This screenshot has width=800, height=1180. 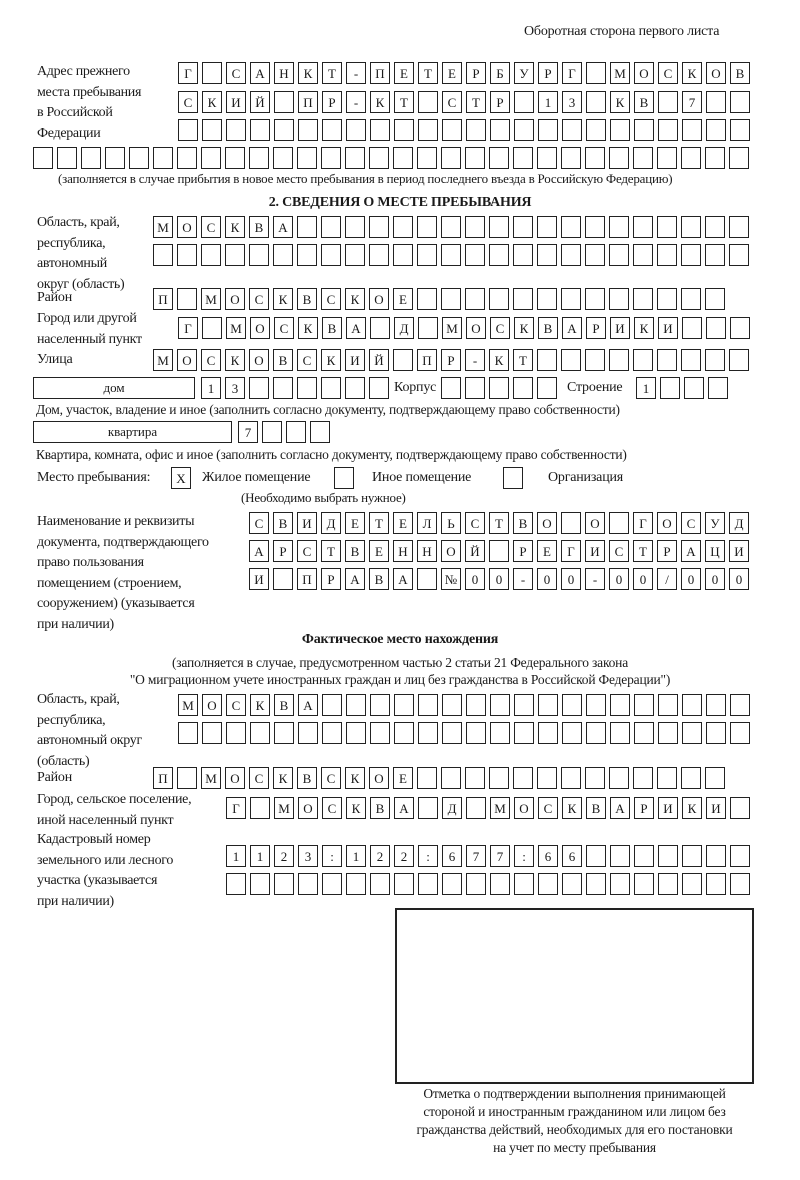 What do you see at coordinates (236, 856) in the screenshot?
I see `char-cell: 1` at bounding box center [236, 856].